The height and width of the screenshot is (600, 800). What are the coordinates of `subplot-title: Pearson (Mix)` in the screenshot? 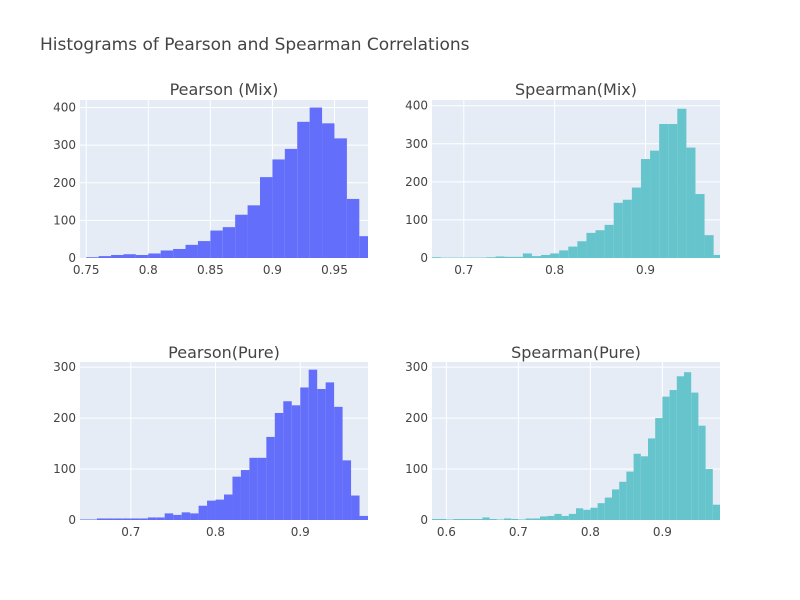 It's located at (224, 89).